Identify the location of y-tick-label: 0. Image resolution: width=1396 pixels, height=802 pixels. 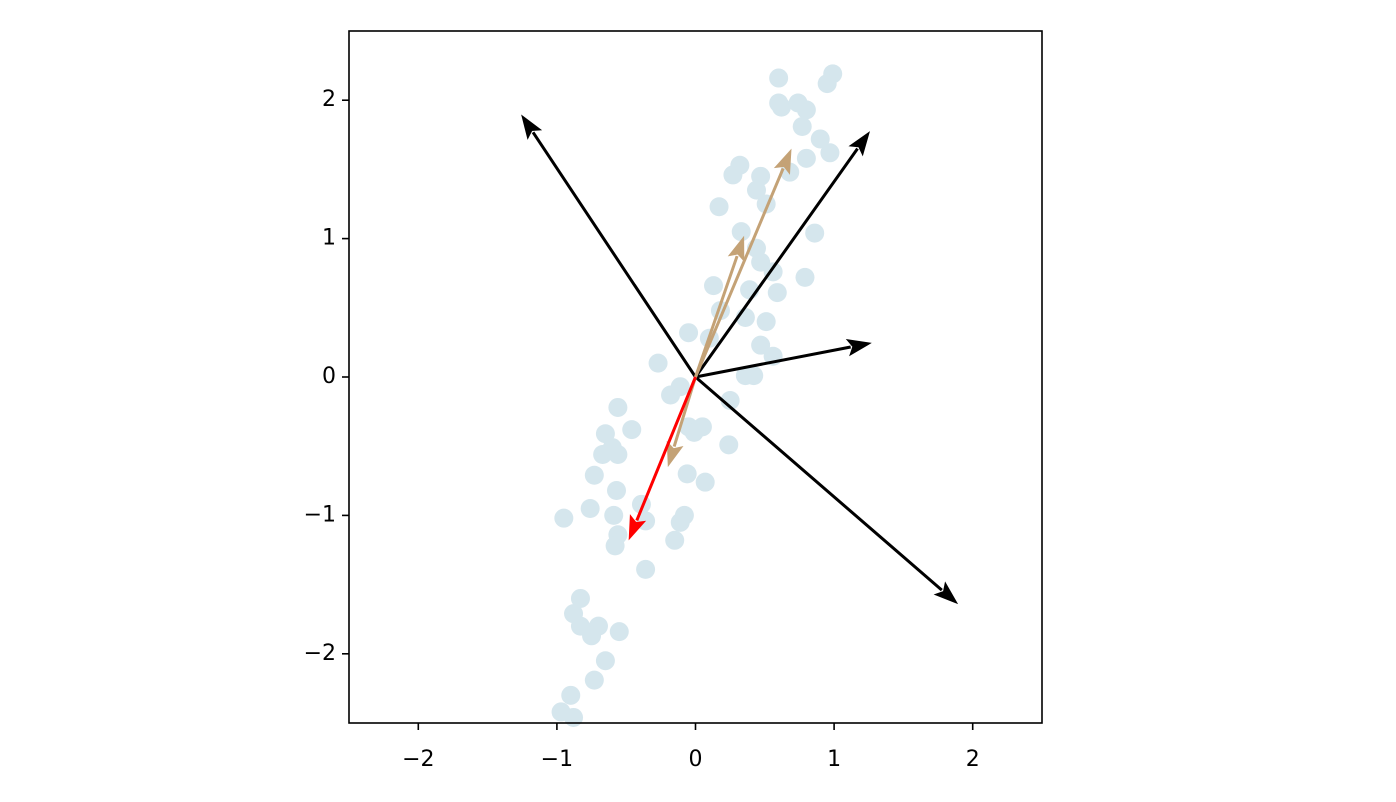
(329, 376).